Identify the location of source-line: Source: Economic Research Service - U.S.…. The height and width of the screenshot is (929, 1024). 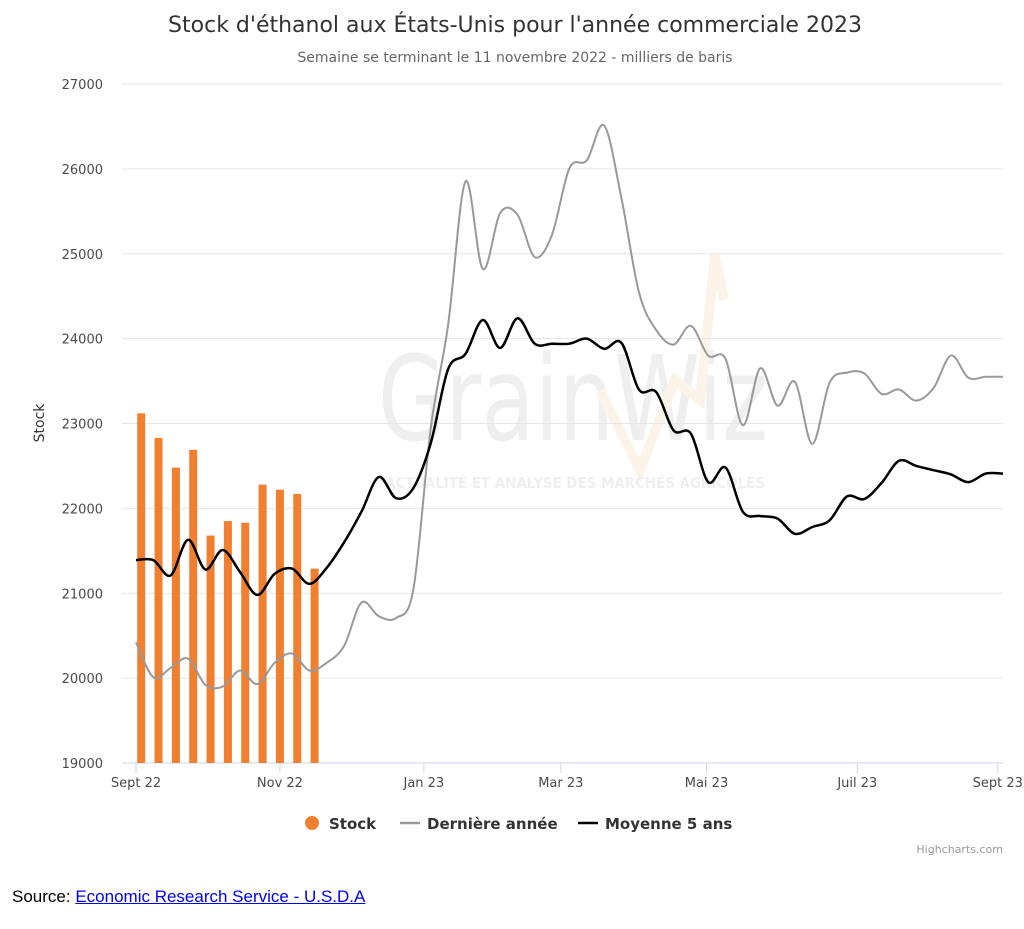
(188, 897).